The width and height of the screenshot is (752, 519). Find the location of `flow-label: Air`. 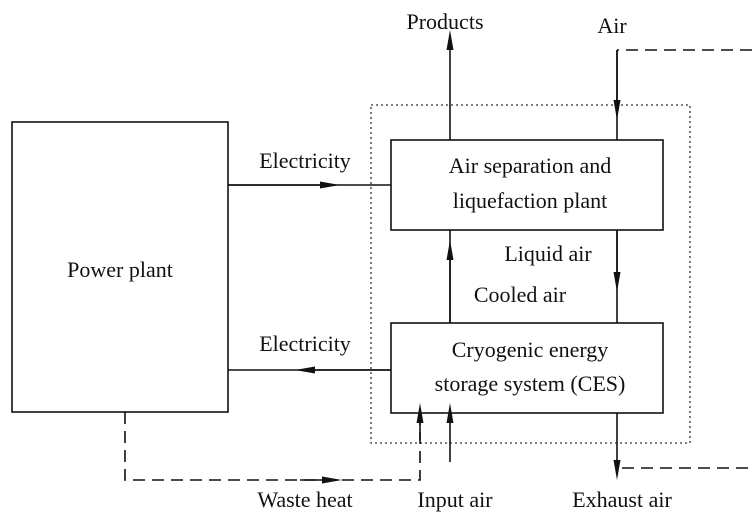

flow-label: Air is located at coordinates (612, 25).